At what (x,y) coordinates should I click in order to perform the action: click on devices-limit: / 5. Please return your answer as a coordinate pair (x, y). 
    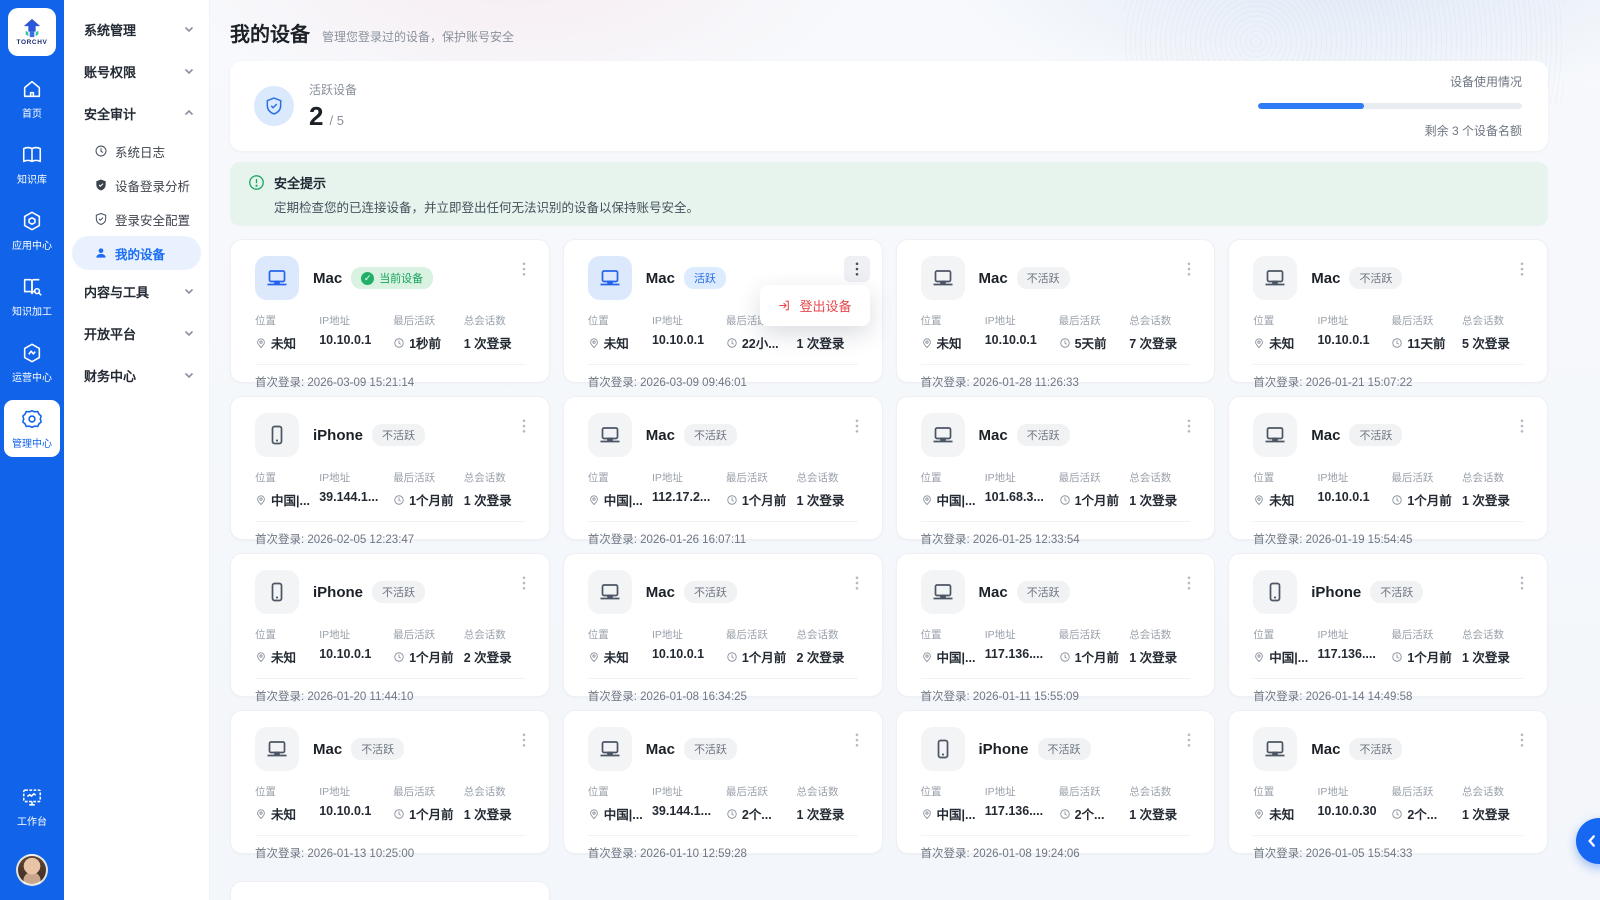
    Looking at the image, I should click on (336, 120).